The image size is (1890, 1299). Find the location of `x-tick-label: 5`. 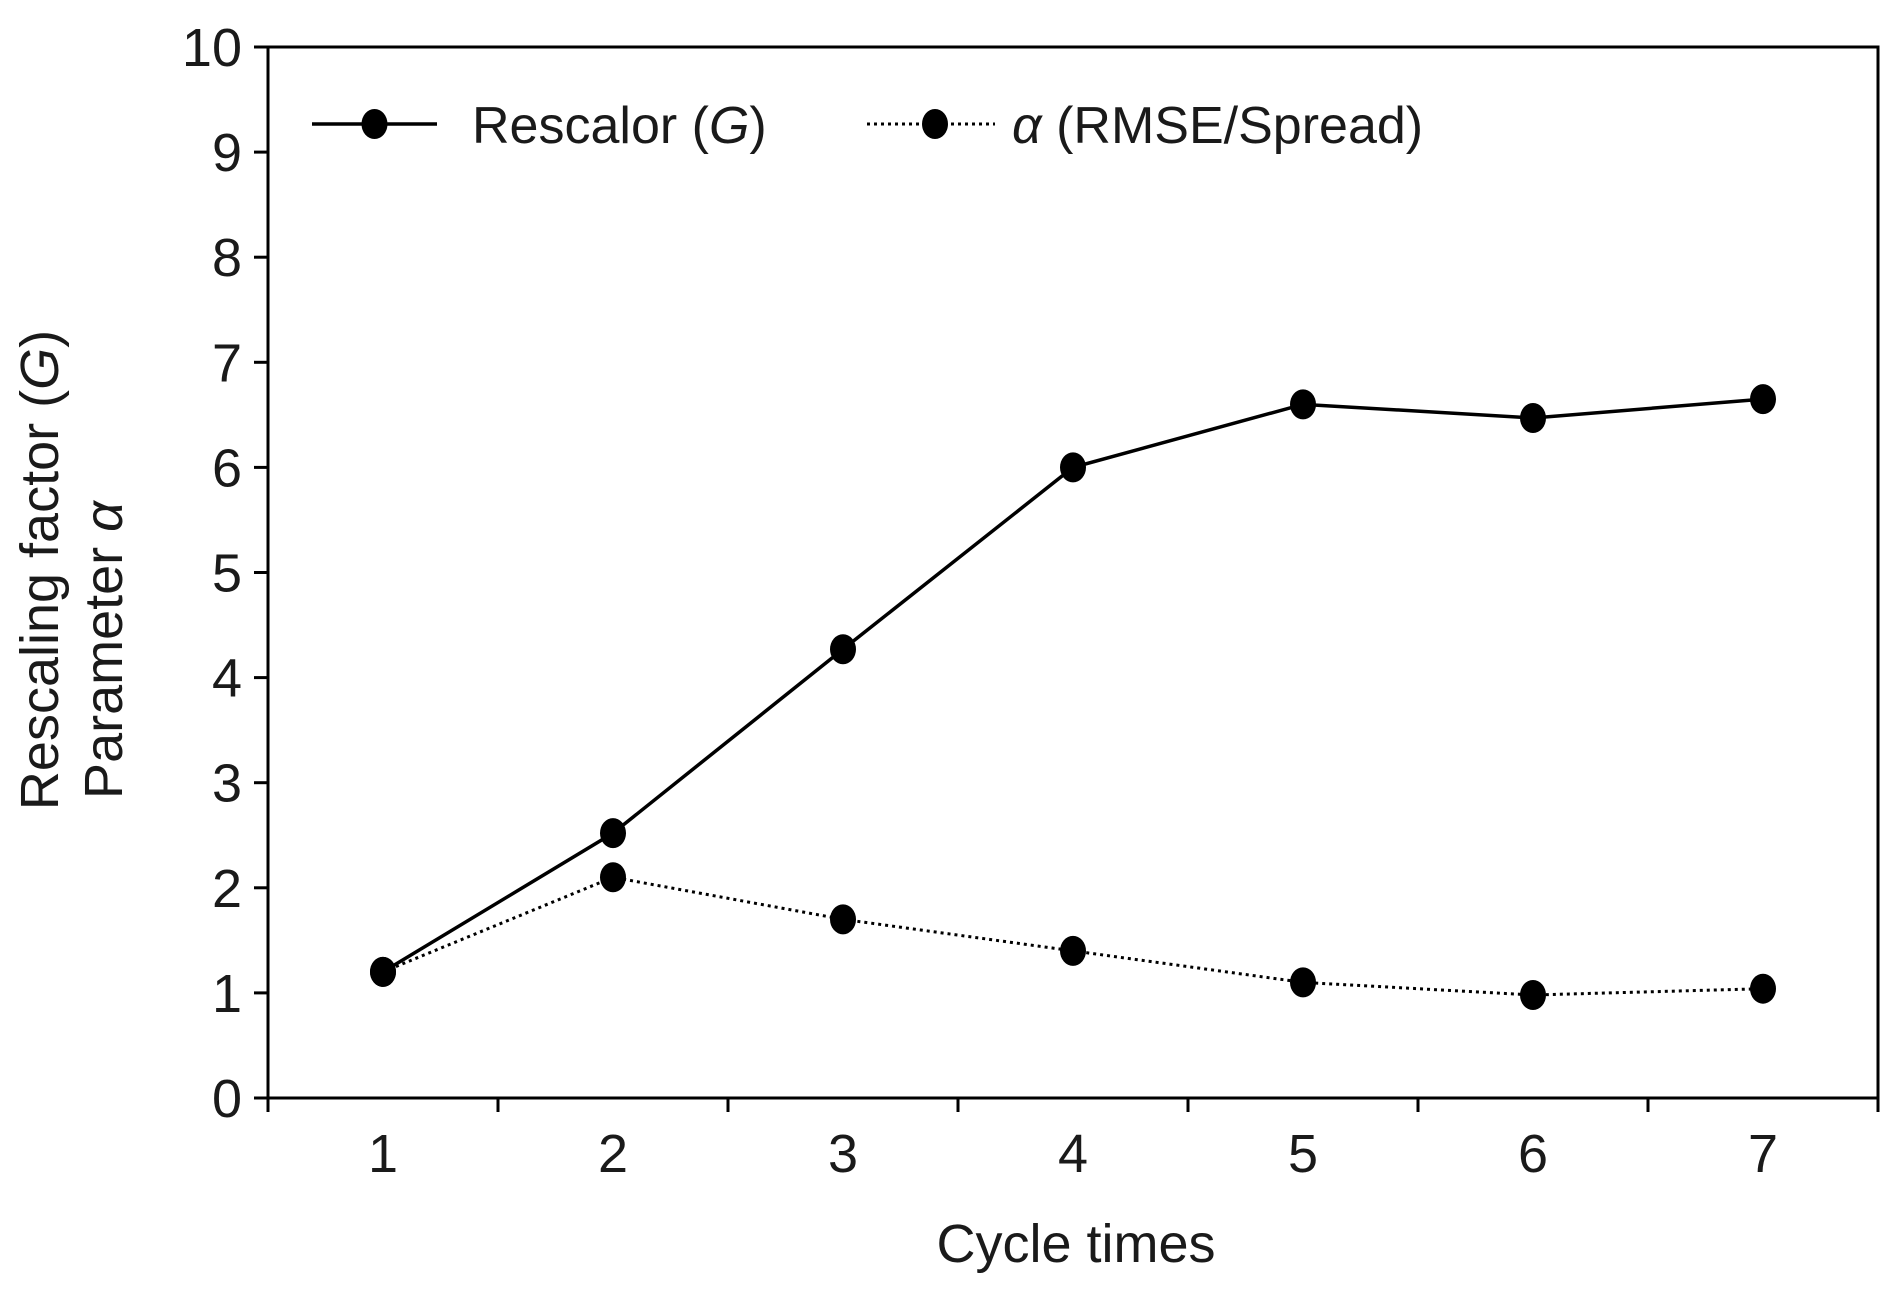

x-tick-label: 5 is located at coordinates (1303, 1154).